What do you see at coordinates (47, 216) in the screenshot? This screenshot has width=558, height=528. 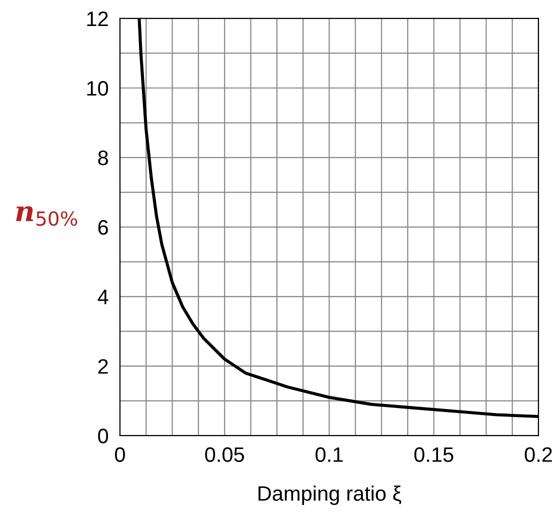 I see `y-axis-title: n$_{50%}$` at bounding box center [47, 216].